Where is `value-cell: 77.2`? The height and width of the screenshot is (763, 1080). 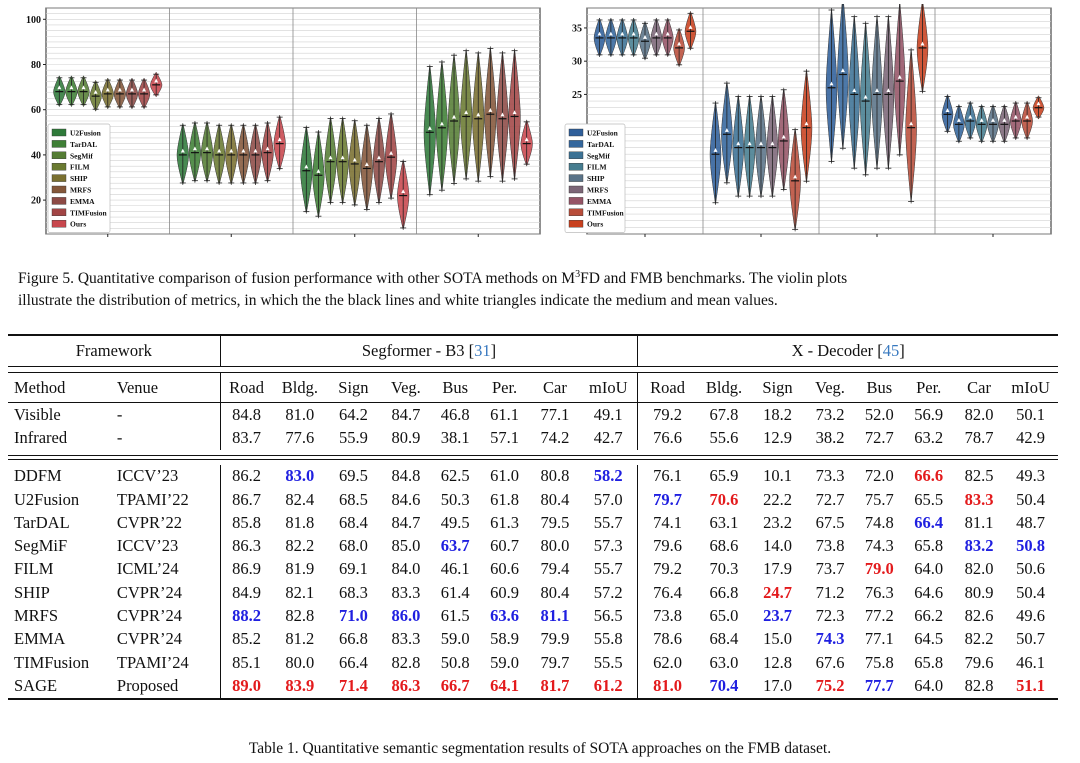 value-cell: 77.2 is located at coordinates (879, 616).